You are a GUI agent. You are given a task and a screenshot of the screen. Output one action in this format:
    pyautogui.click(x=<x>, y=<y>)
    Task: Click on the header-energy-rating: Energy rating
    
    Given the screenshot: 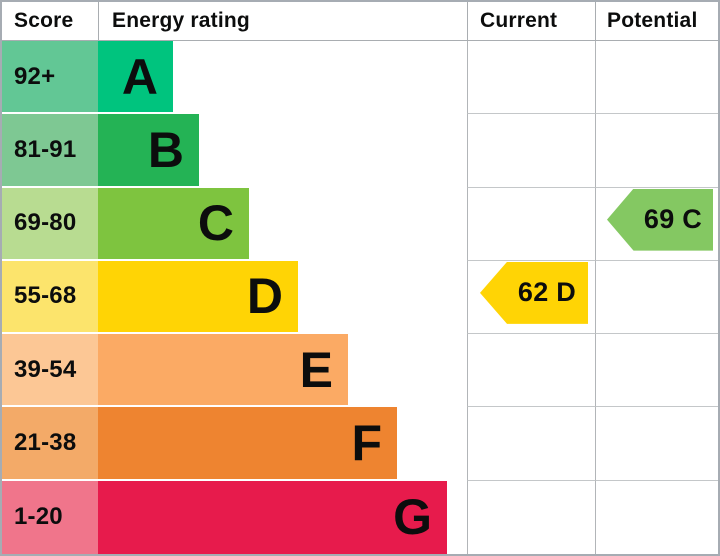 What is the action you would take?
    pyautogui.click(x=282, y=21)
    